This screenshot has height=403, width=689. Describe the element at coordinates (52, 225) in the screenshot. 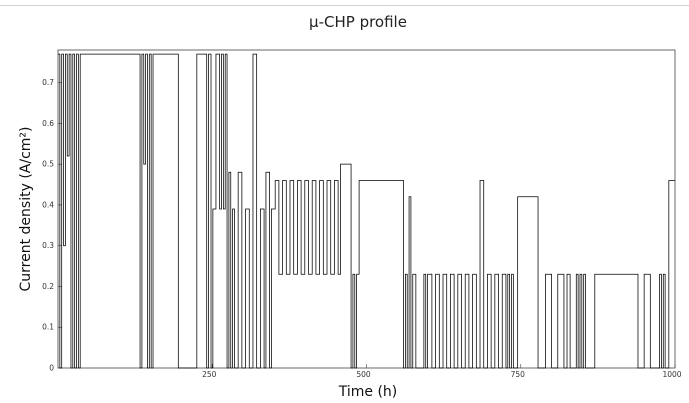

I see `y-axis-ticks: 0 0.1 0.2 0.3 0.4 0.5 0.6 0.7` at that location.